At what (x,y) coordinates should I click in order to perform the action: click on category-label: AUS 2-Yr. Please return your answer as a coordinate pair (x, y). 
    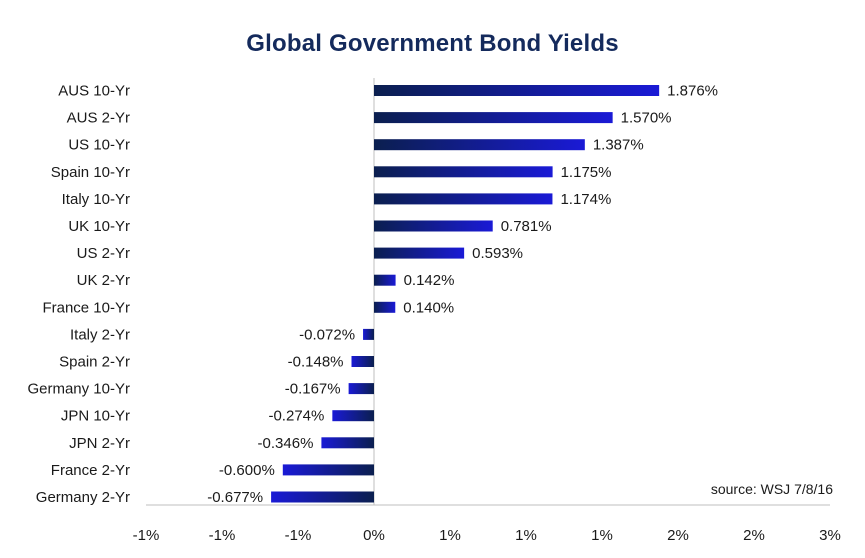
    Looking at the image, I should click on (98, 118).